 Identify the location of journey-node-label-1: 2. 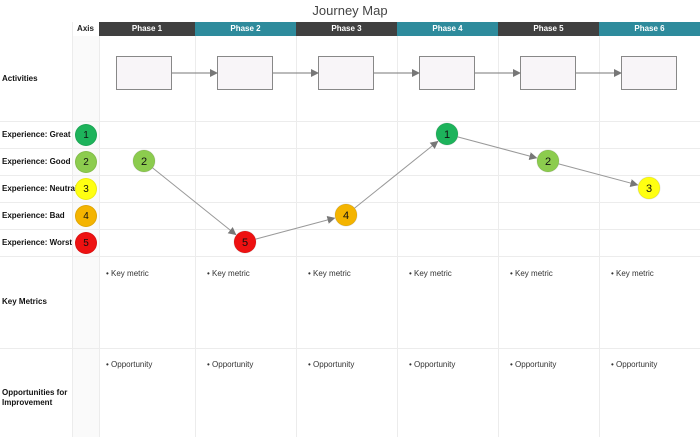
(144, 162).